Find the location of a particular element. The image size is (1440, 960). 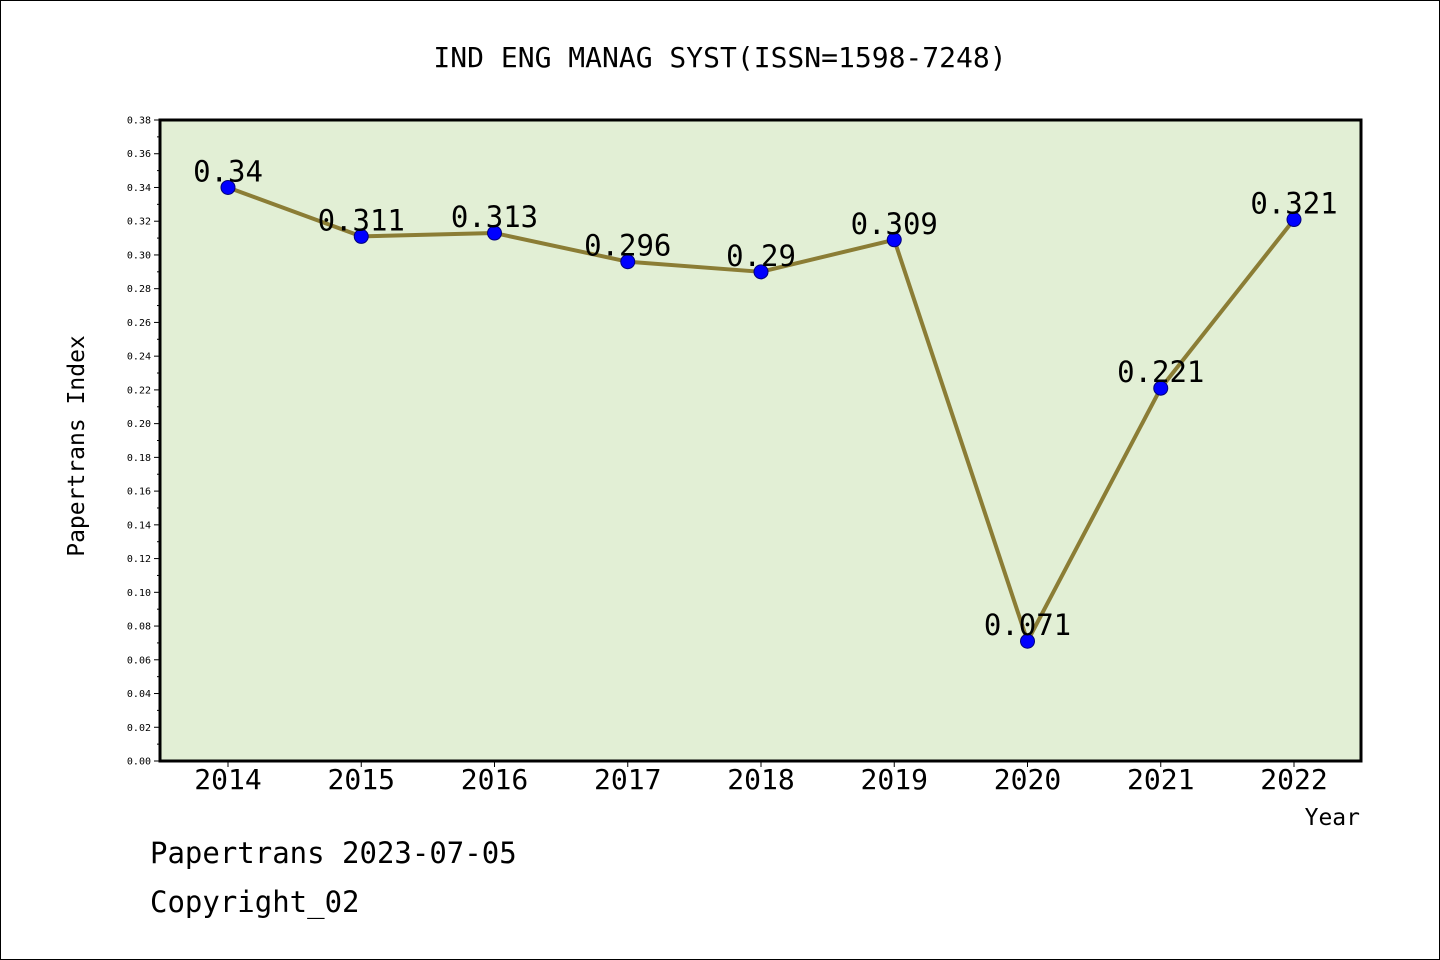

y-tick-label: 0.22 is located at coordinates (139, 390).